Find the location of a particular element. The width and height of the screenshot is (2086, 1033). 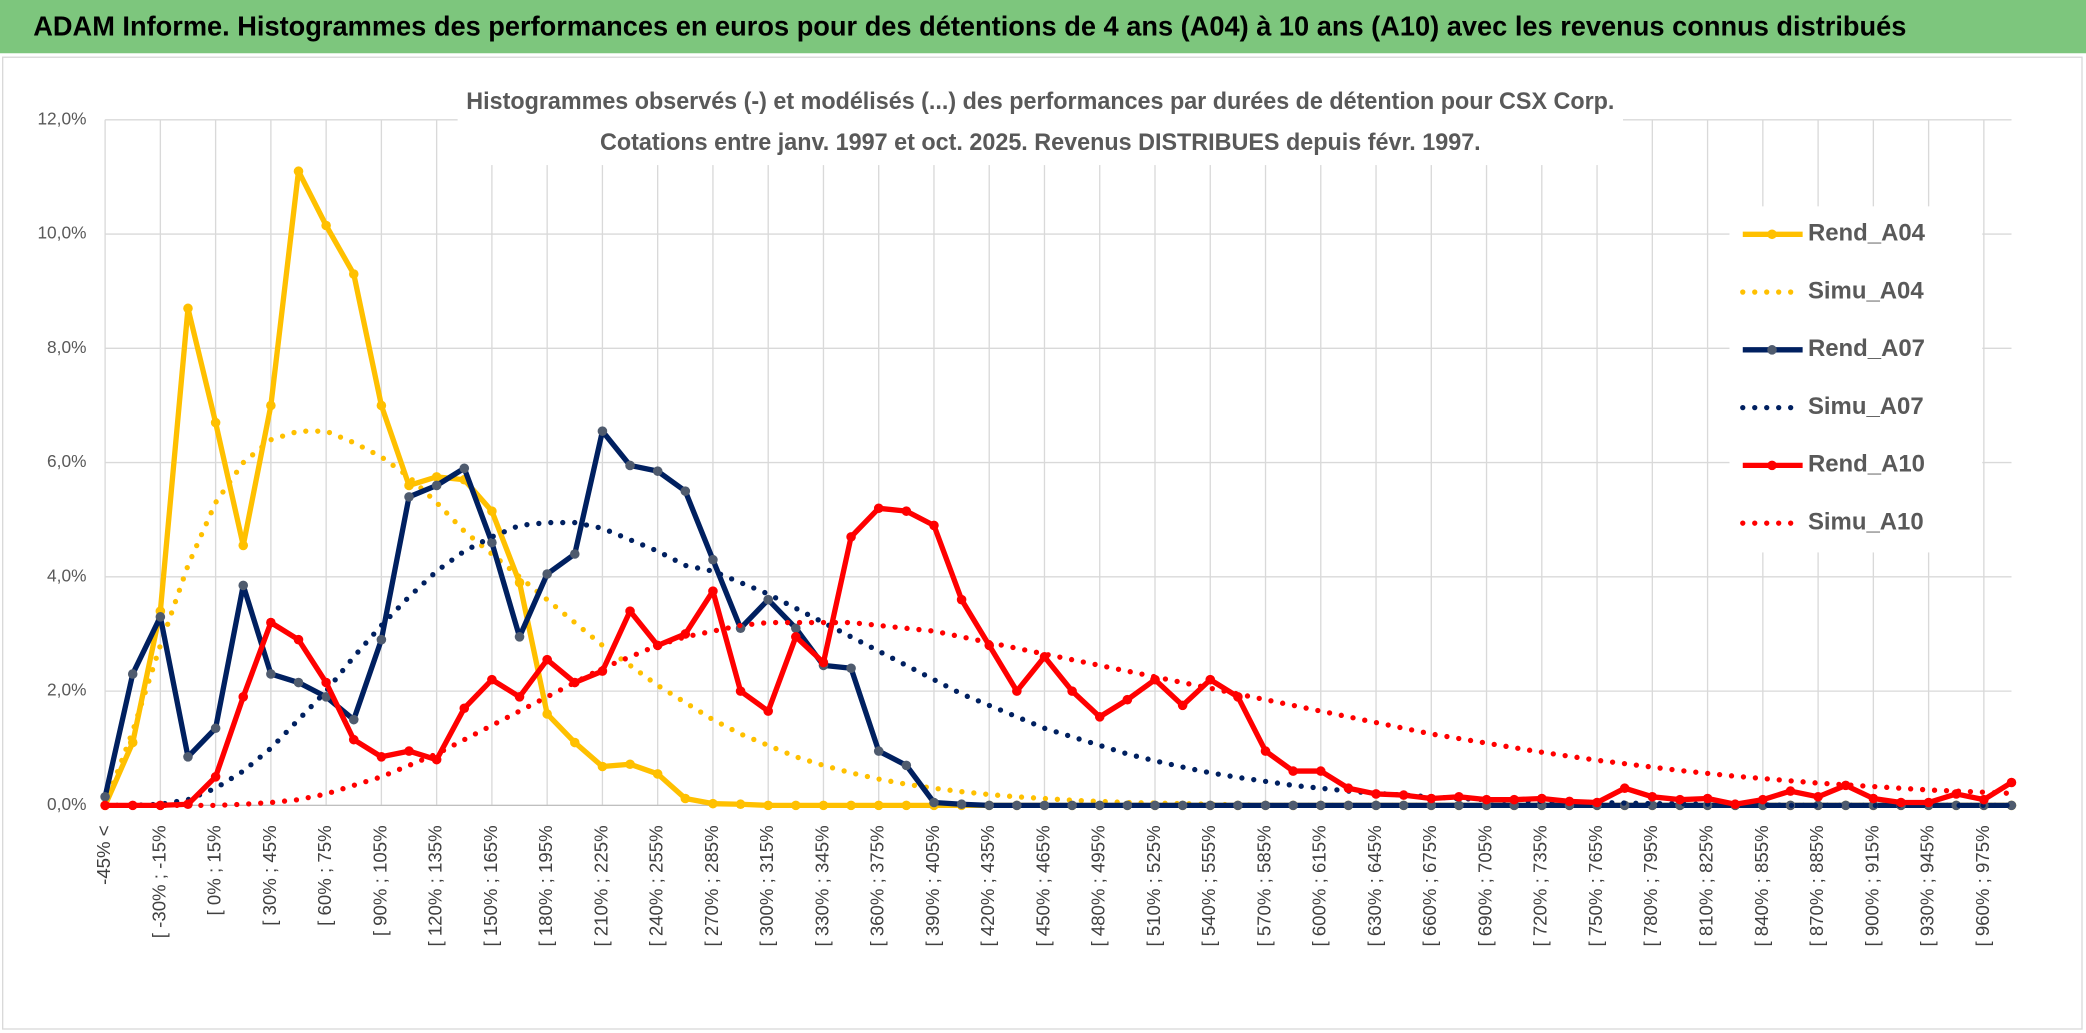

x-tick-label: [ 750% ; 765% is located at coordinates (1595, 885).